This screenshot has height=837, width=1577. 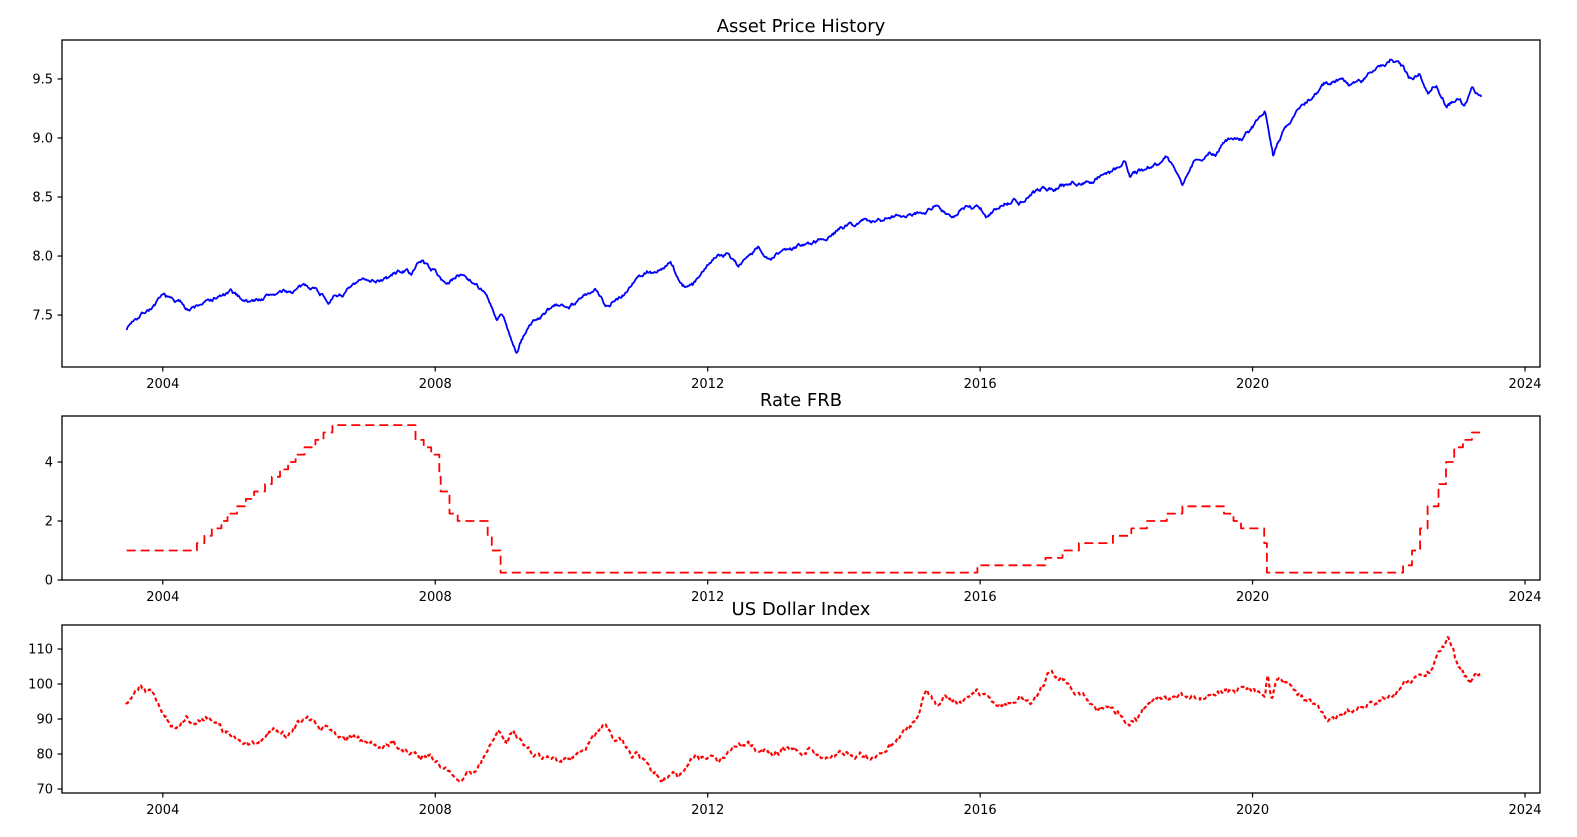 I want to click on y-tick-label: 8.5, so click(x=42, y=198).